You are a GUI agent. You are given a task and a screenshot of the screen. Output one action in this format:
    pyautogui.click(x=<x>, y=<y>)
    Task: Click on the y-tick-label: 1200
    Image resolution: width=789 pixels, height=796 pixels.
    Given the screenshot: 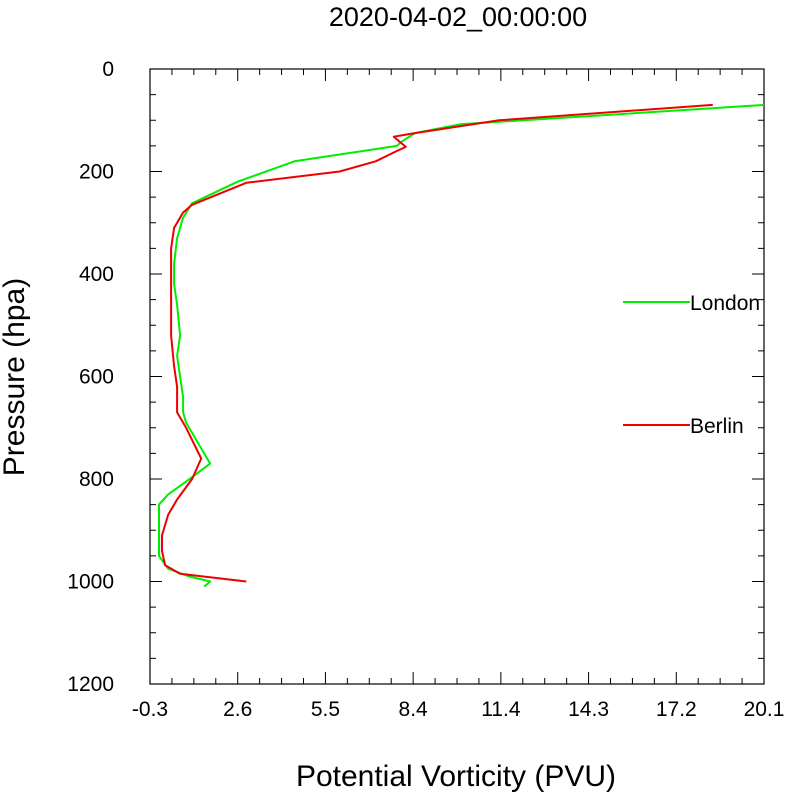 What is the action you would take?
    pyautogui.click(x=90, y=684)
    